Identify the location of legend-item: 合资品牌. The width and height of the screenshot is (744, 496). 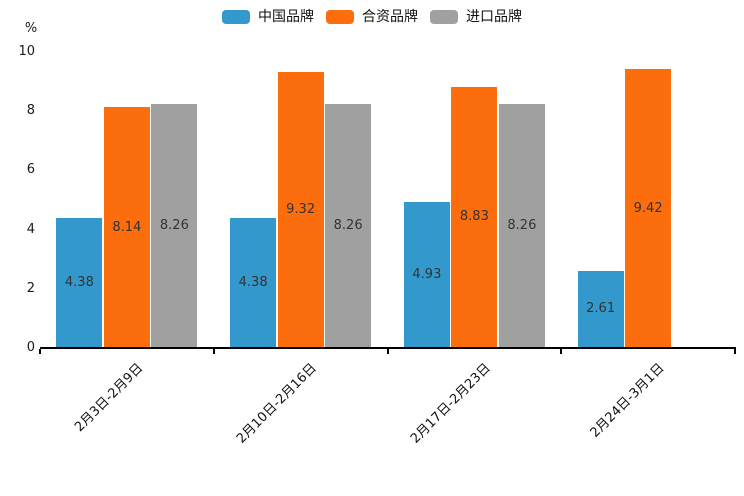
(372, 17).